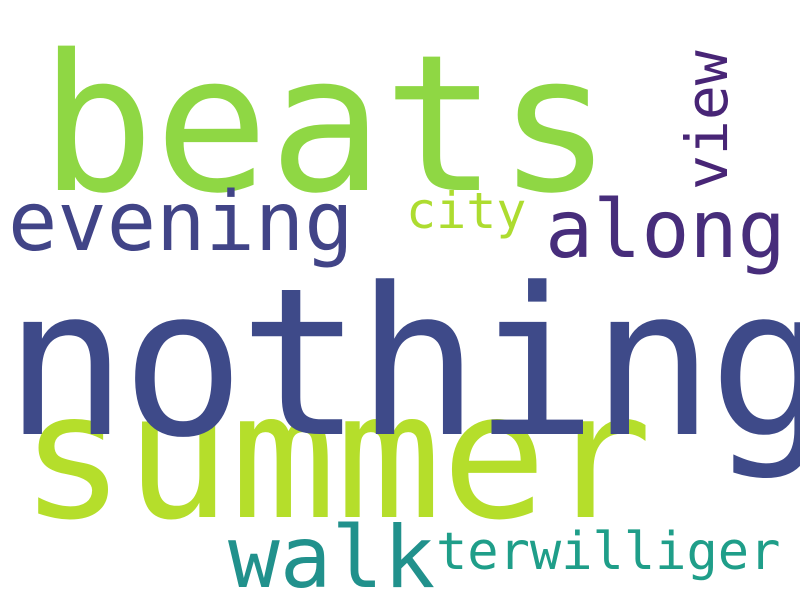 This screenshot has width=800, height=600. Describe the element at coordinates (466, 211) in the screenshot. I see `word-city: city` at that location.